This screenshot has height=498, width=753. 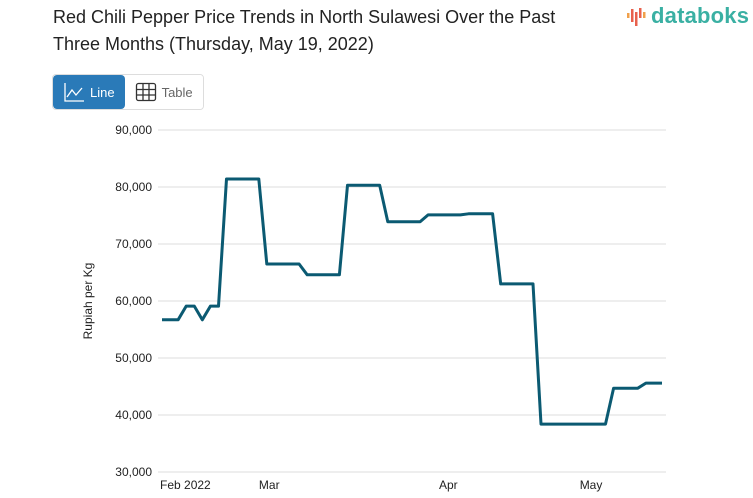 What do you see at coordinates (133, 187) in the screenshot?
I see `y-tick-label: 80,000` at bounding box center [133, 187].